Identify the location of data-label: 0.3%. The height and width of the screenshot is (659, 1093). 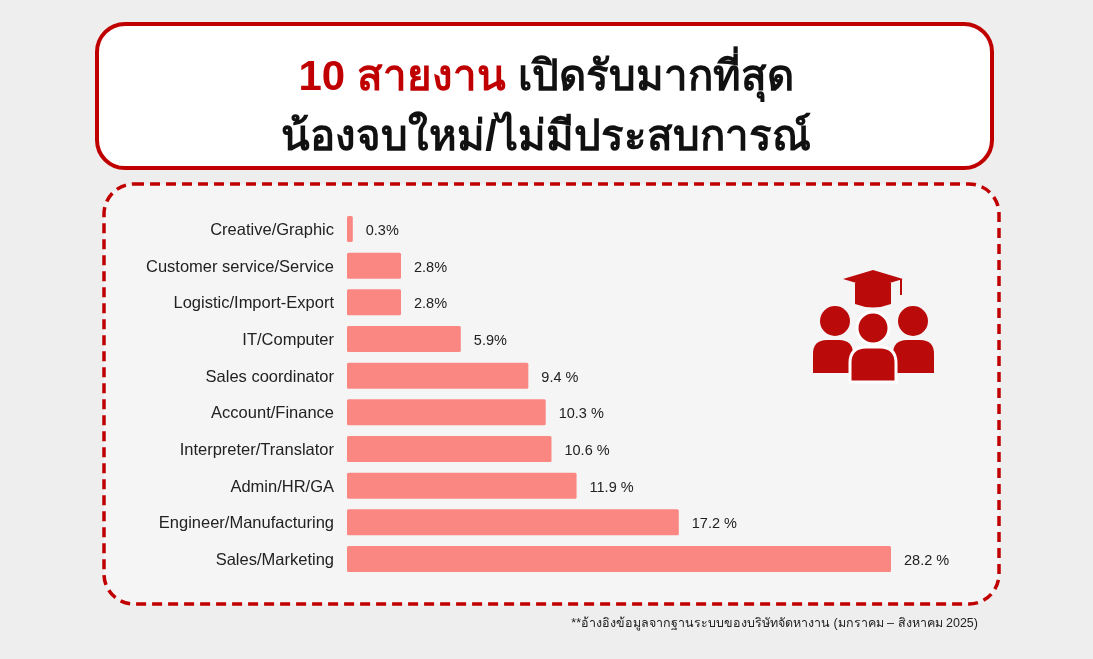
(382, 230).